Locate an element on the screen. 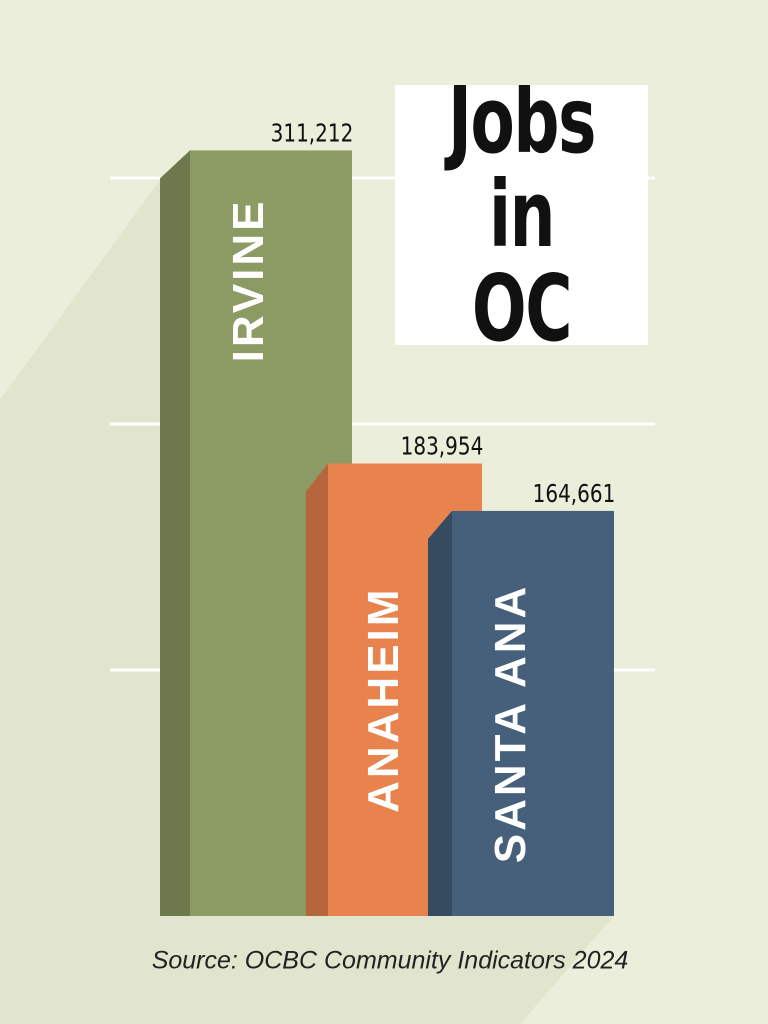 The width and height of the screenshot is (768, 1024). category-label: IRVINE is located at coordinates (248, 280).